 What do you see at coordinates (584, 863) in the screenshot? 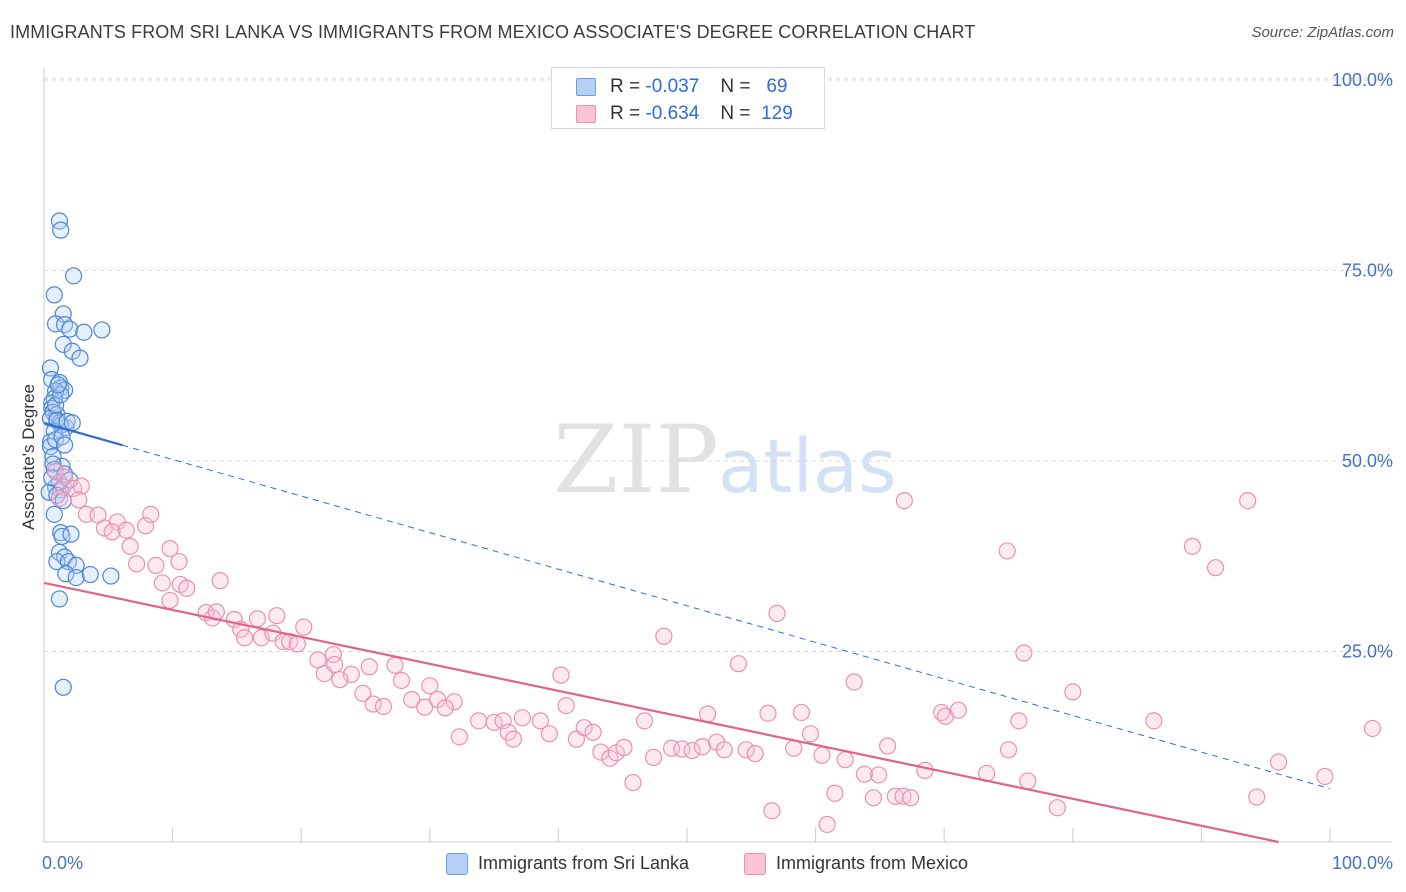
I see `series-label-sri-lanka: Immigrants from Sri Lanka` at bounding box center [584, 863].